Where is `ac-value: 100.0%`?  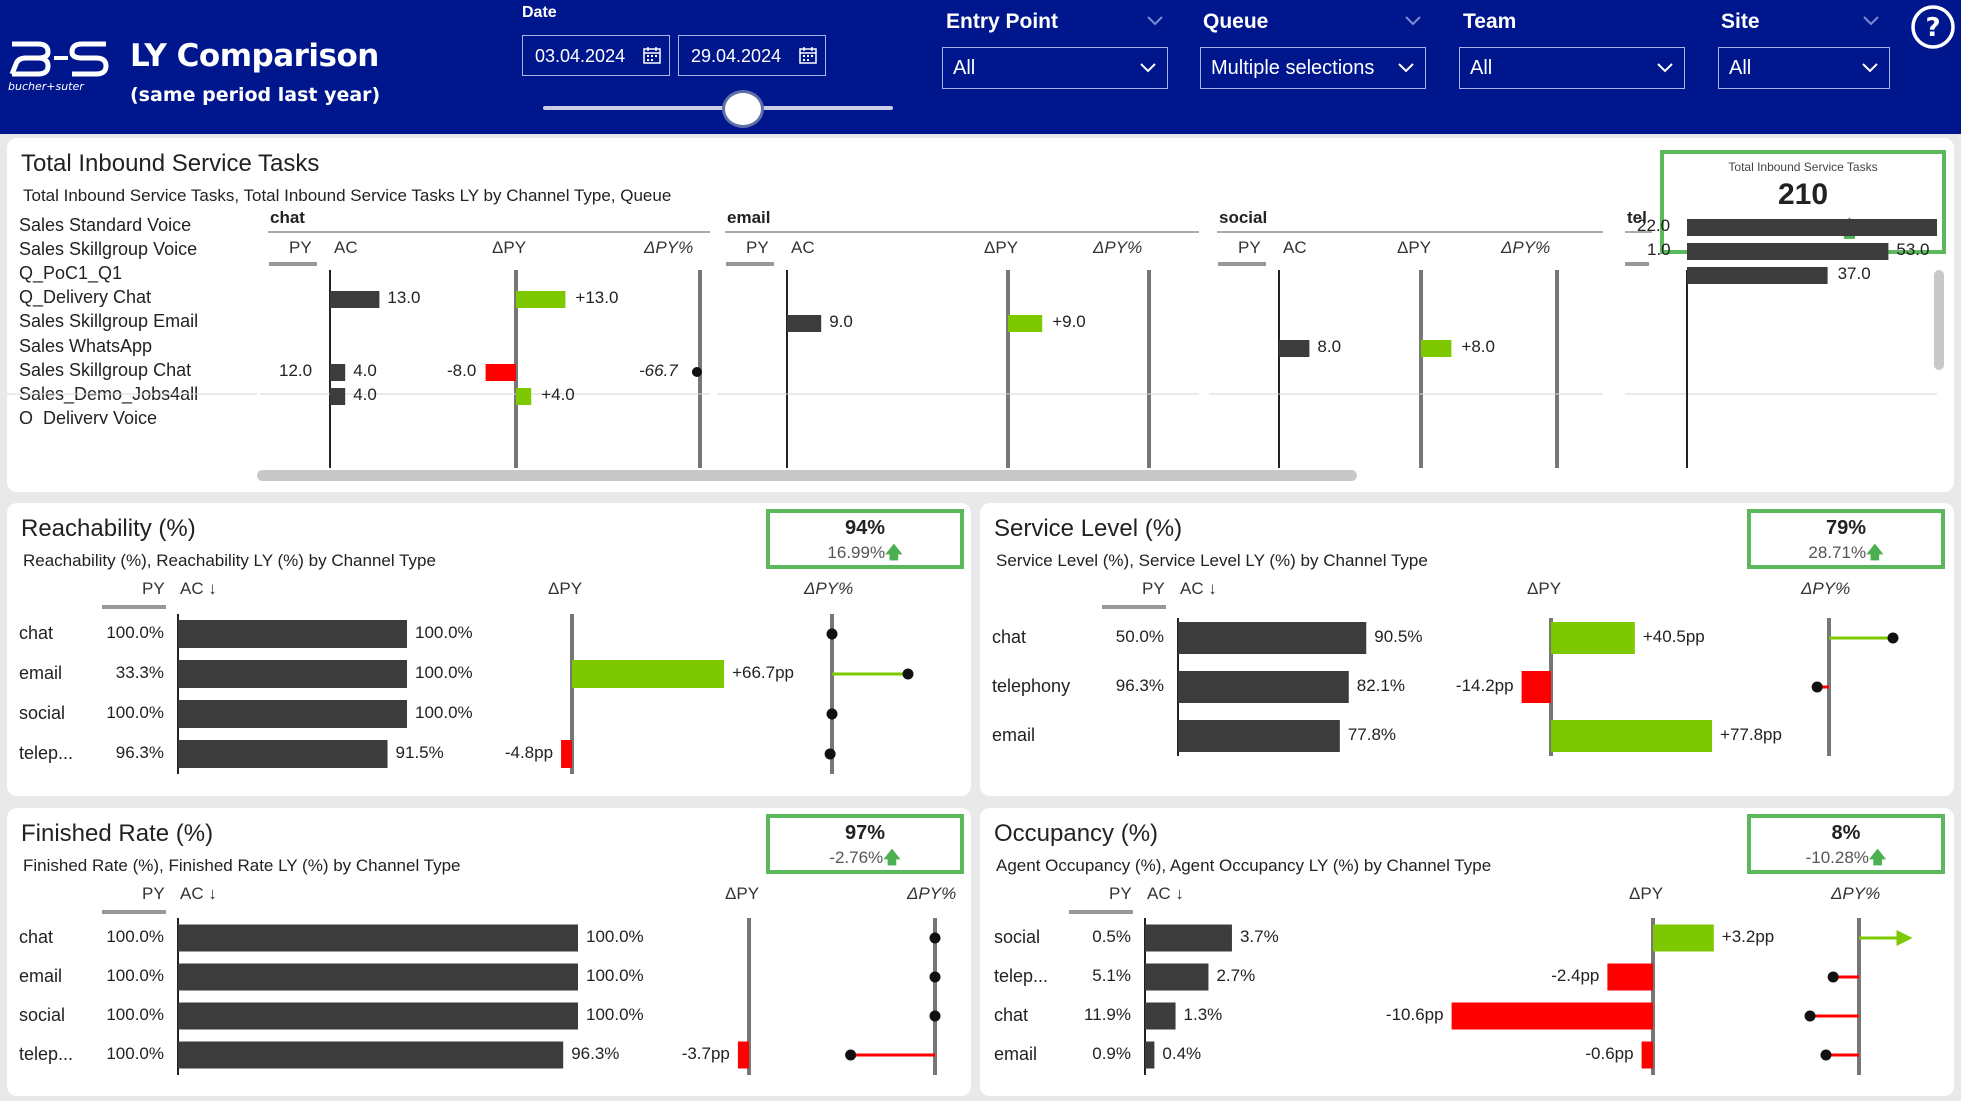
ac-value: 100.0% is located at coordinates (444, 712).